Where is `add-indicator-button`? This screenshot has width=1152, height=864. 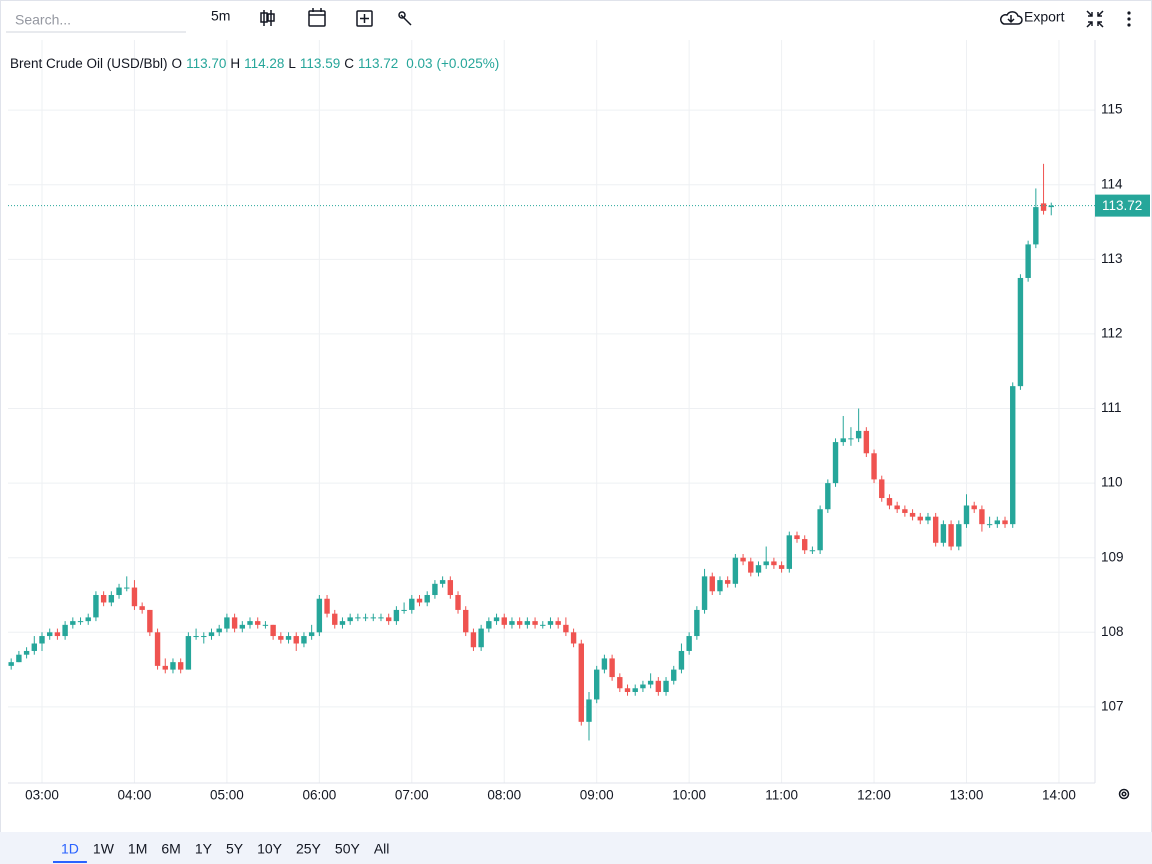
add-indicator-button is located at coordinates (364, 18).